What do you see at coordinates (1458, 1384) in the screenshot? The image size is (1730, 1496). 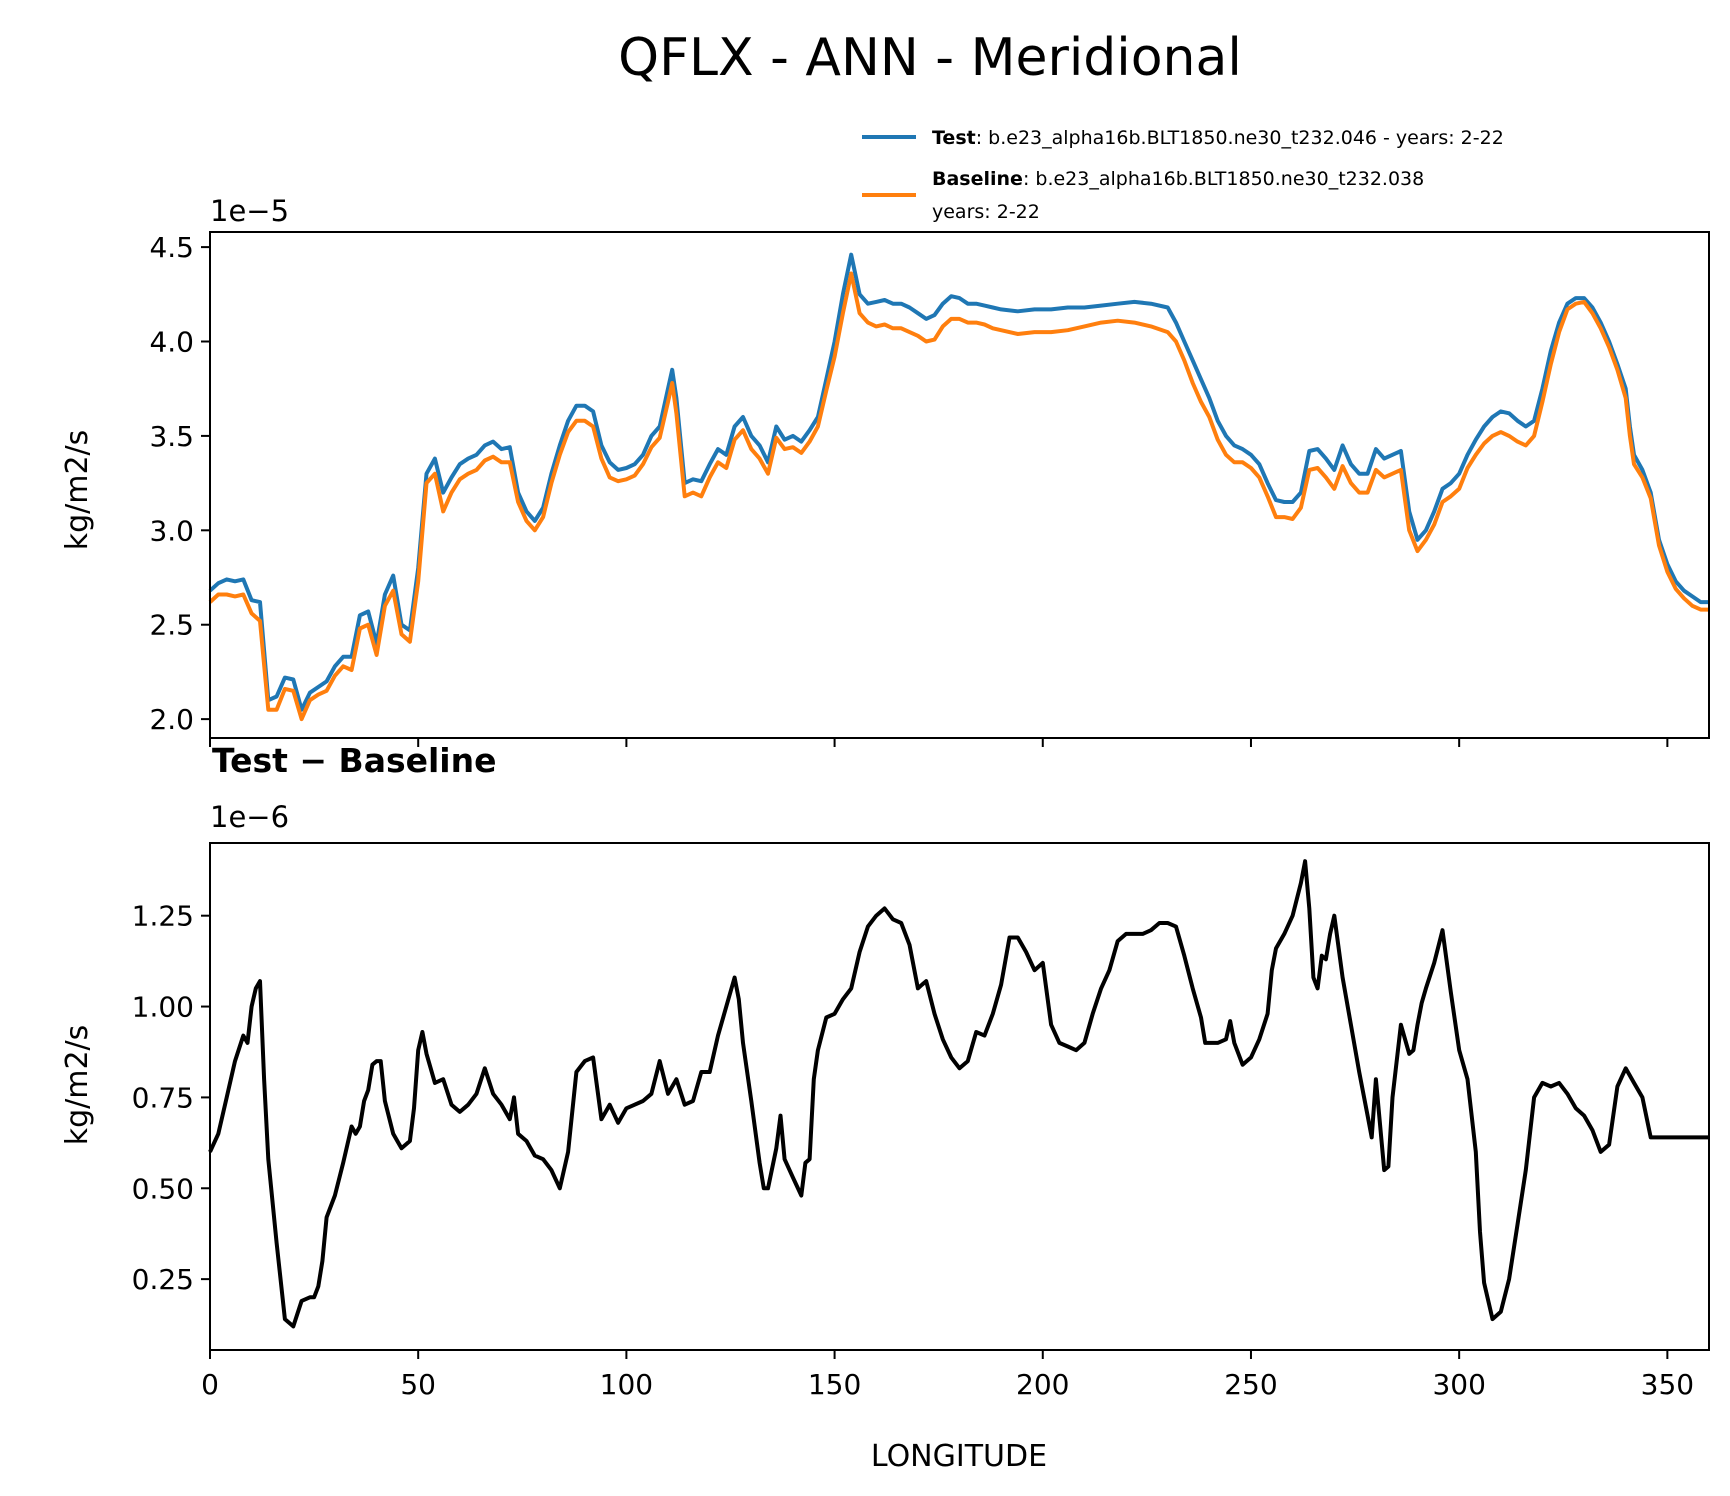 I see `x-tick-label: 300` at bounding box center [1458, 1384].